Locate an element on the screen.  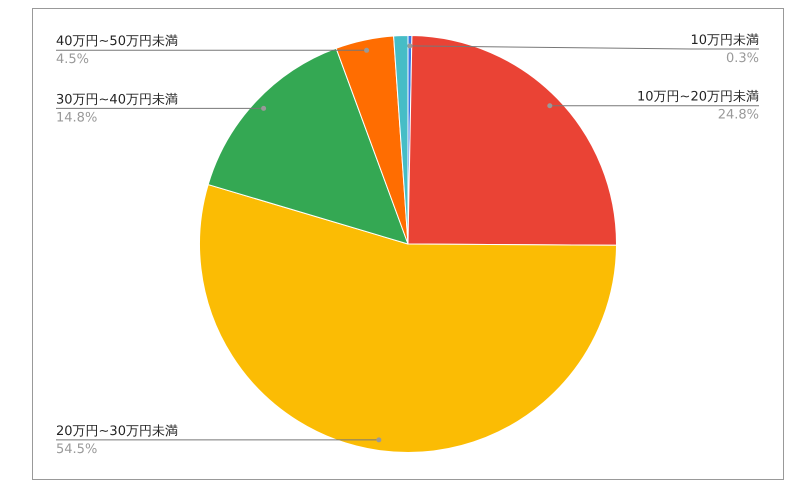
slice-label: 10万円~20万円未満 is located at coordinates (698, 97).